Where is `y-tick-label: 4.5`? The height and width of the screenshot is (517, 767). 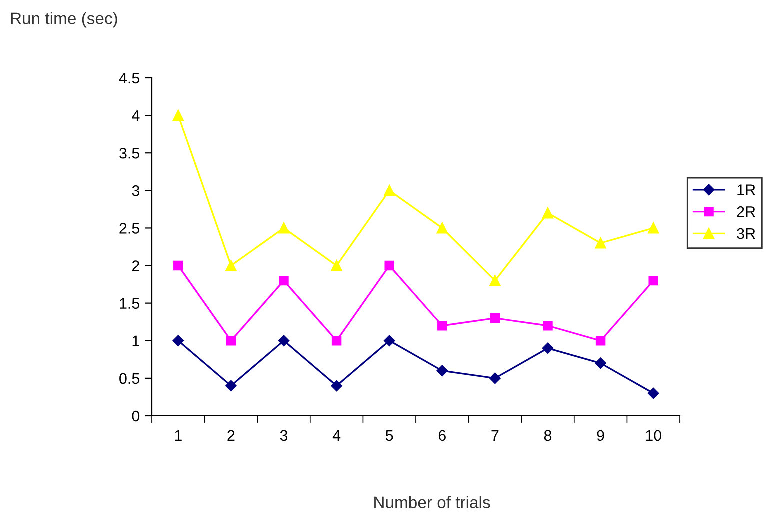
y-tick-label: 4.5 is located at coordinates (129, 78).